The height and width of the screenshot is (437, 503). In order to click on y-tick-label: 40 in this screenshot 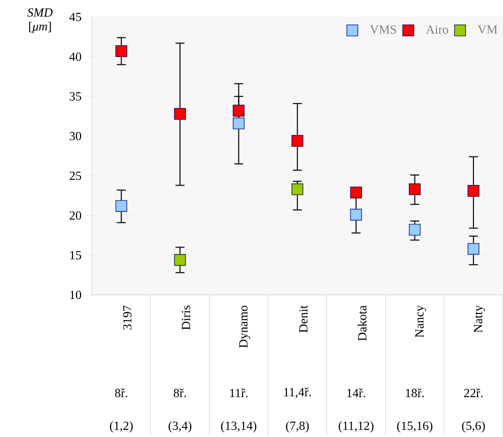, I will do `click(75, 57)`.